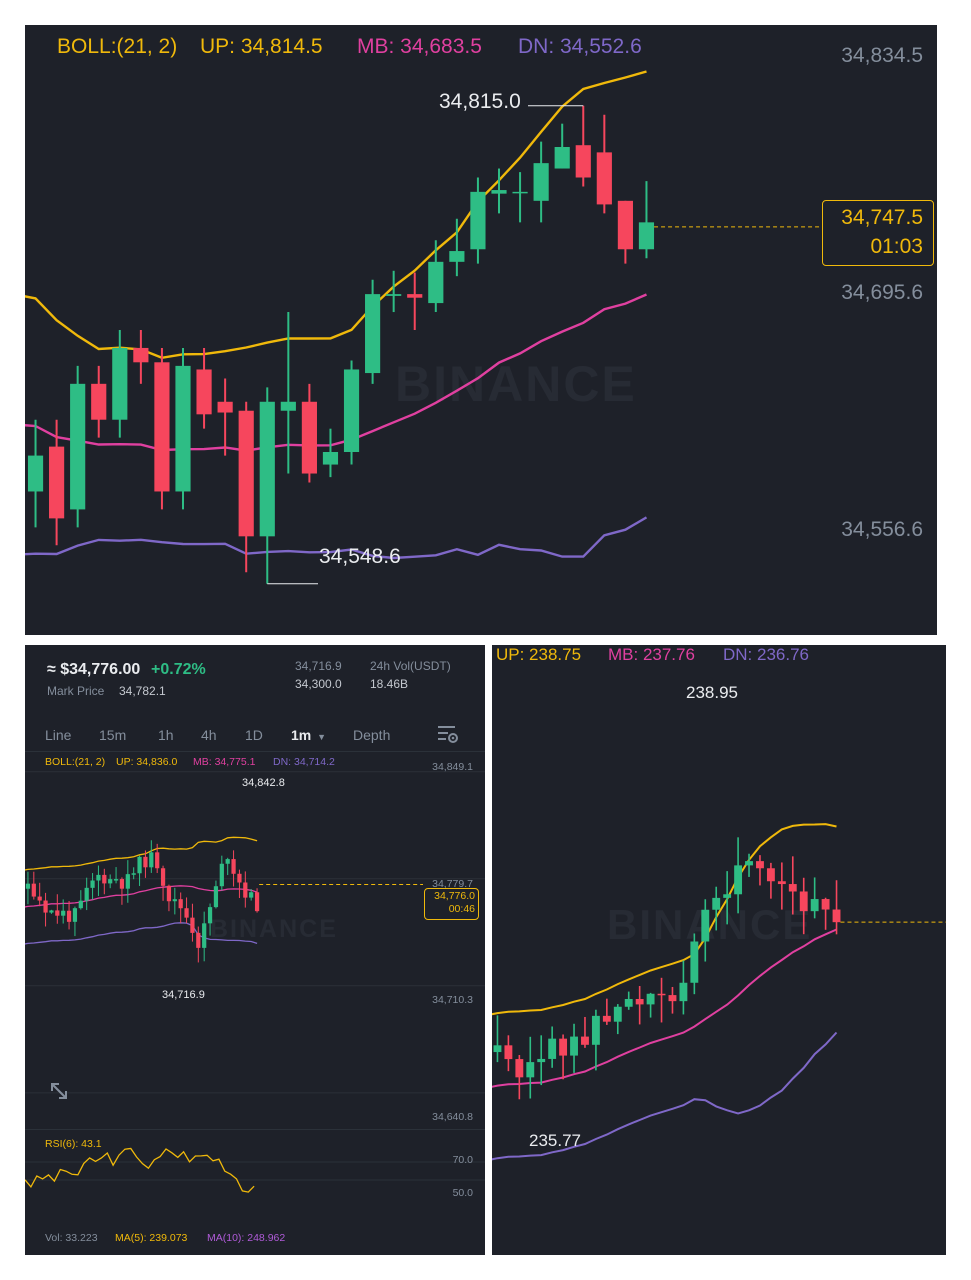 The height and width of the screenshot is (1280, 971). I want to click on y-axis-label: 34,556.6, so click(882, 529).